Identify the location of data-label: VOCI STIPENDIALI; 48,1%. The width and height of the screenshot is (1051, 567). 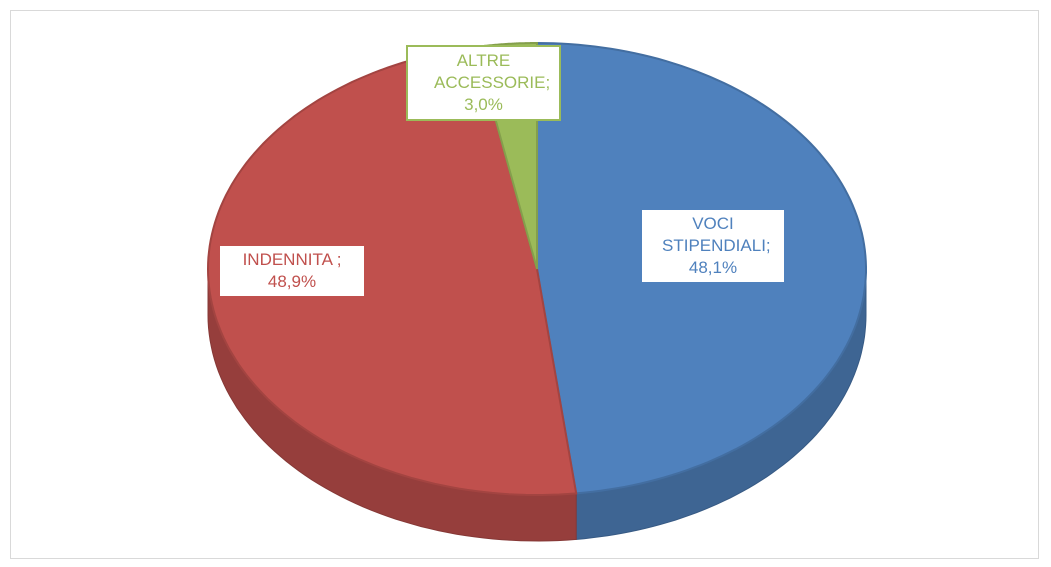
(713, 246).